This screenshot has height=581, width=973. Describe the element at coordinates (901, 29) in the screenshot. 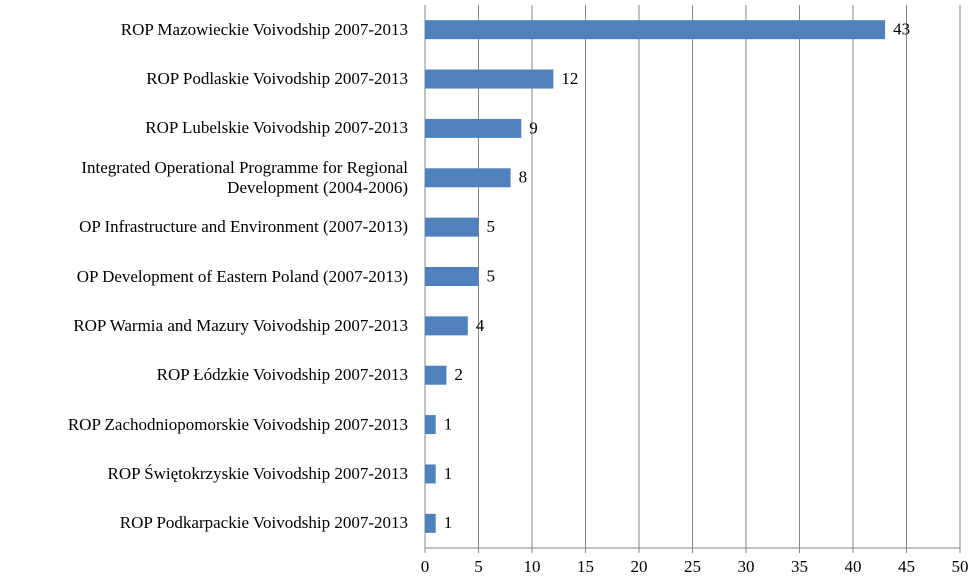

I see `value-label: 43` at that location.